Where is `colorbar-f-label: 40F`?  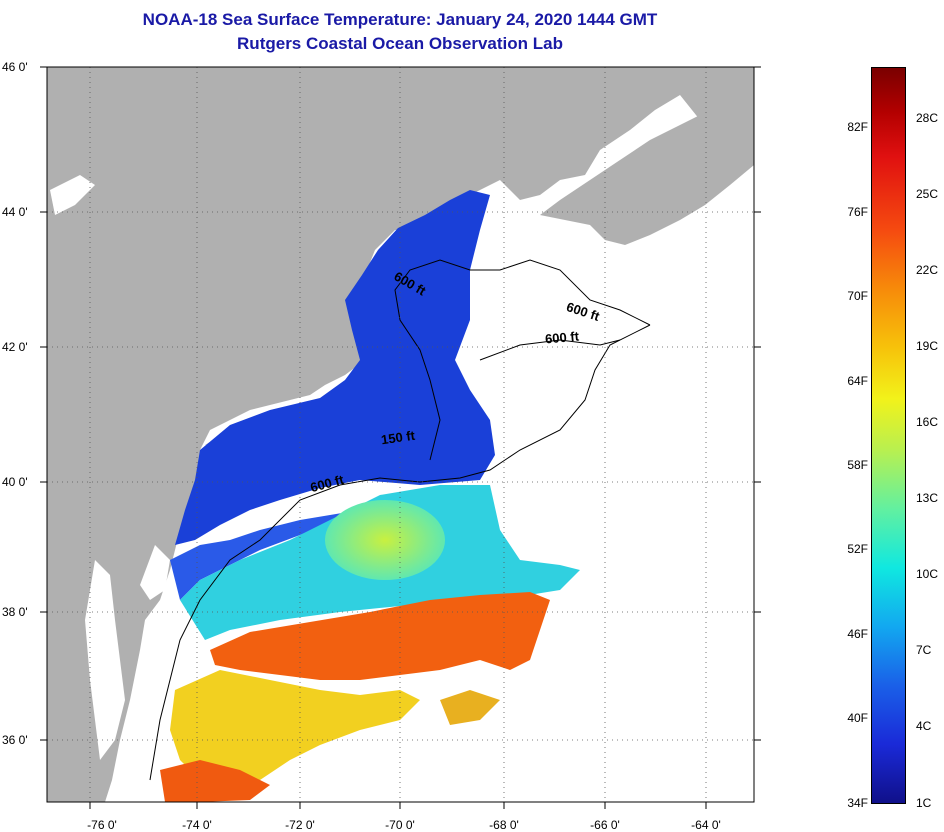
colorbar-f-label: 40F is located at coordinates (857, 718).